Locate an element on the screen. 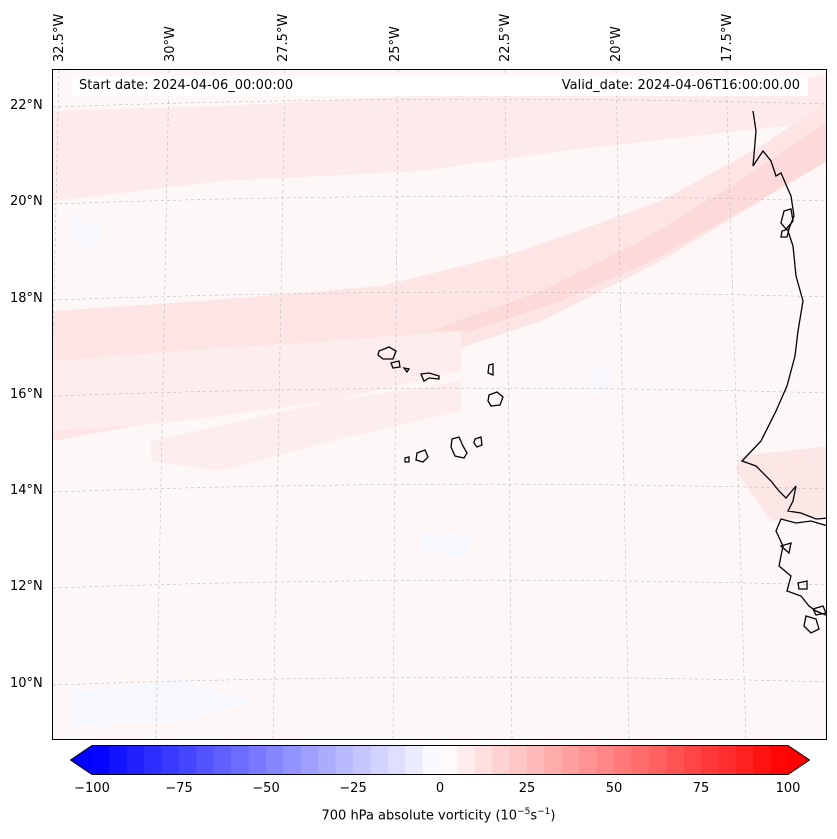  colorbar-label-prefix: 700 hPa absolute vorticity (10 is located at coordinates (419, 816).